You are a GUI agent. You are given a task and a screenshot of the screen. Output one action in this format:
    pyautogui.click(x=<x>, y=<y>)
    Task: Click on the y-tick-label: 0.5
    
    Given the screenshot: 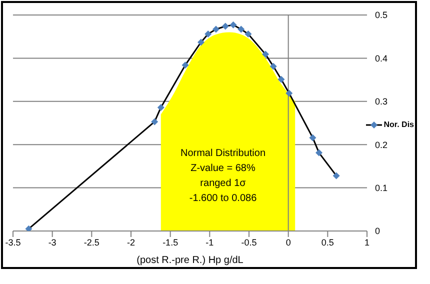 What is the action you would take?
    pyautogui.click(x=381, y=15)
    